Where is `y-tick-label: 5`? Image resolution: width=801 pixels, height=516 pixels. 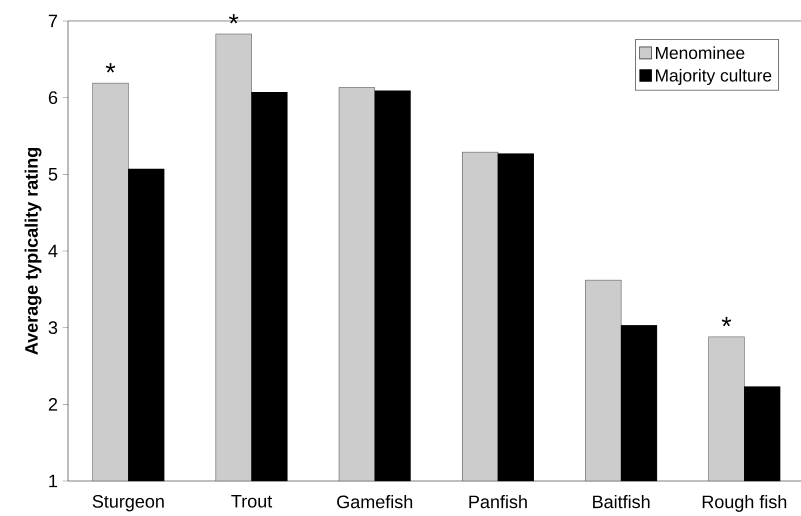
y-tick-label: 5 is located at coordinates (53, 174).